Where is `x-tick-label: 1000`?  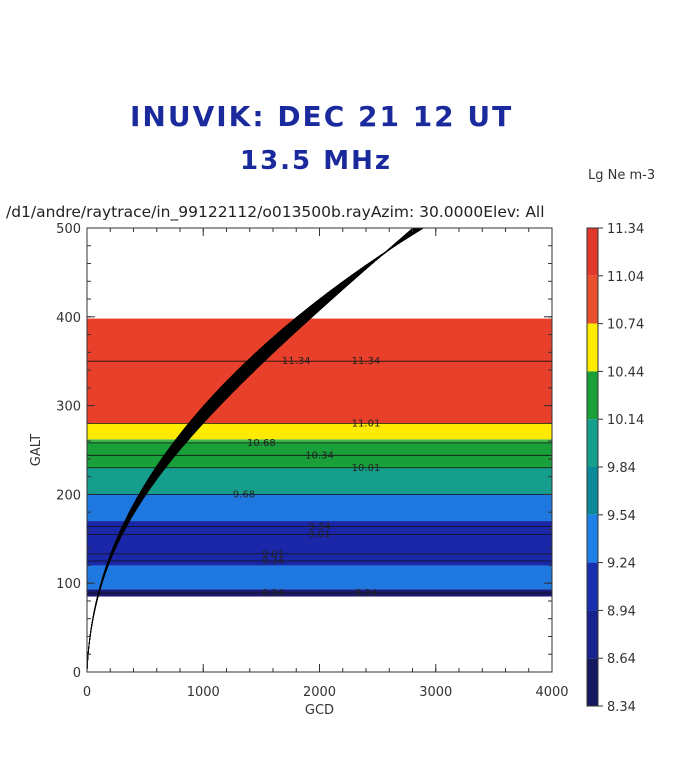
x-tick-label: 1000 is located at coordinates (203, 692).